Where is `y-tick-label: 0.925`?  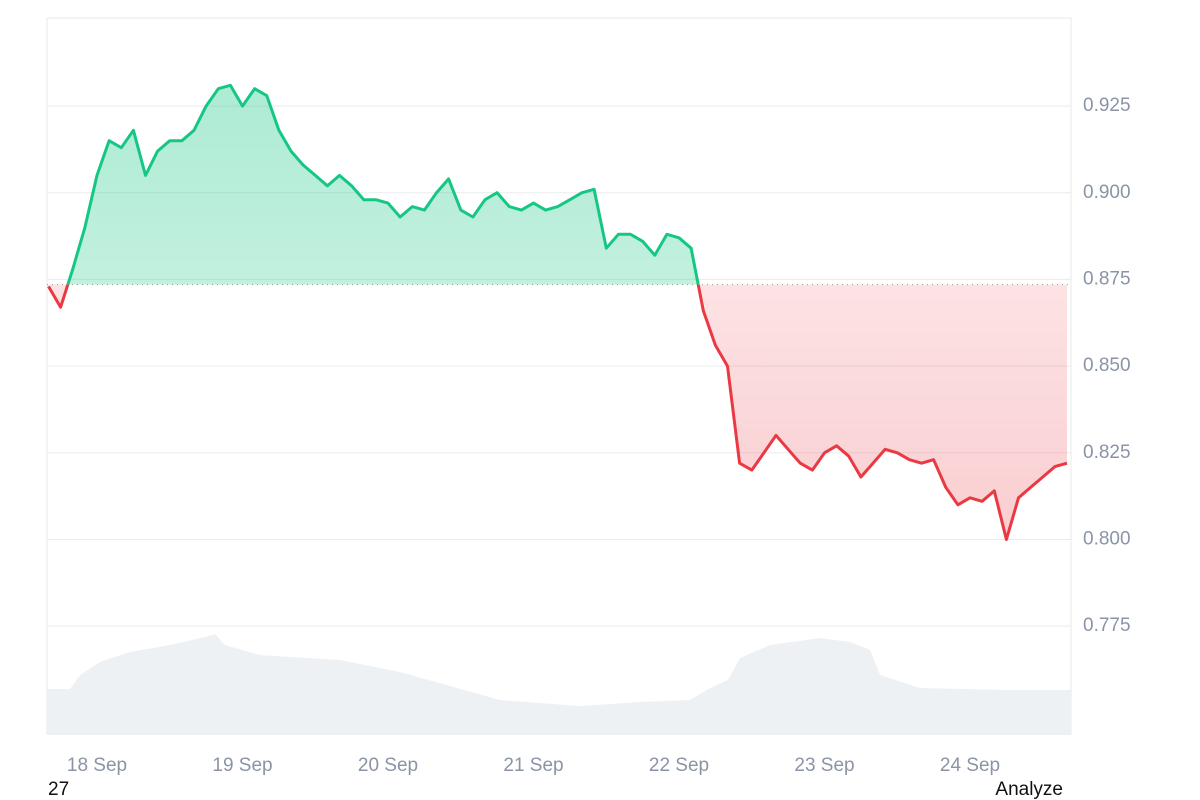 y-tick-label: 0.925 is located at coordinates (1107, 105).